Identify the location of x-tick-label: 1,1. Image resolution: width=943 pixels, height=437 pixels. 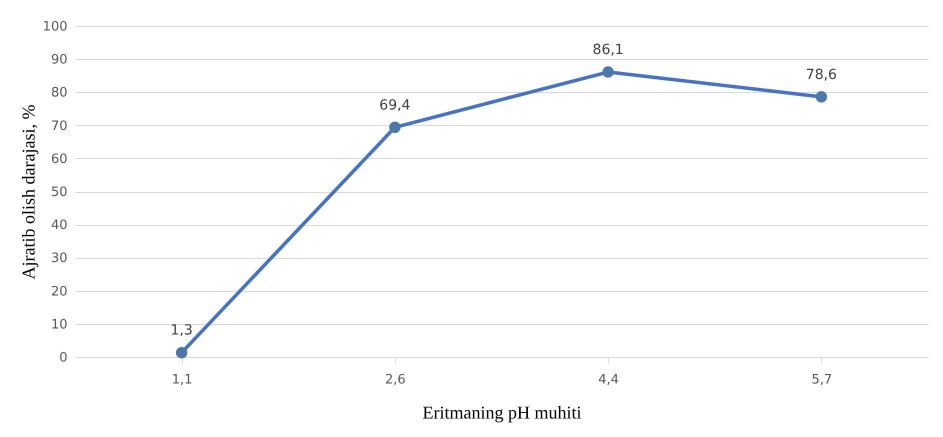
(182, 380).